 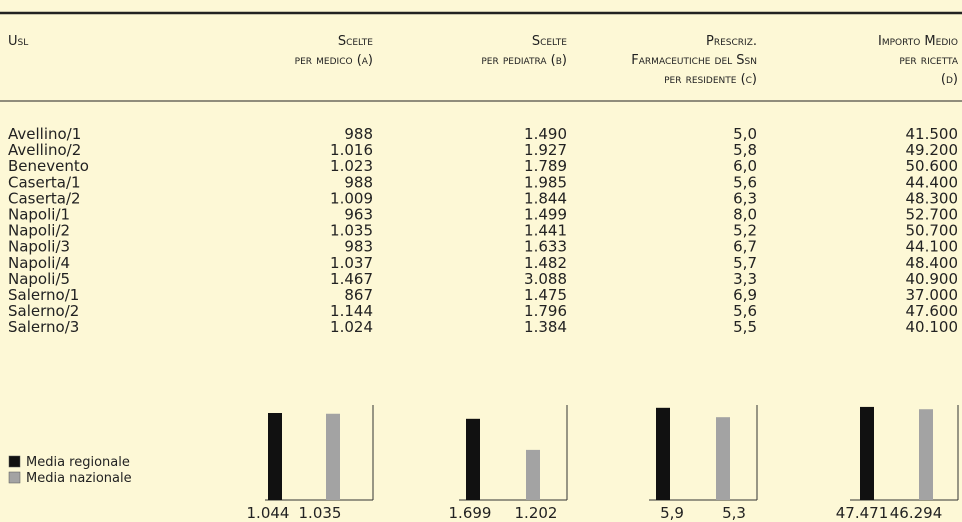 What do you see at coordinates (916, 513) in the screenshot?
I see `bar-value-label: 46.294` at bounding box center [916, 513].